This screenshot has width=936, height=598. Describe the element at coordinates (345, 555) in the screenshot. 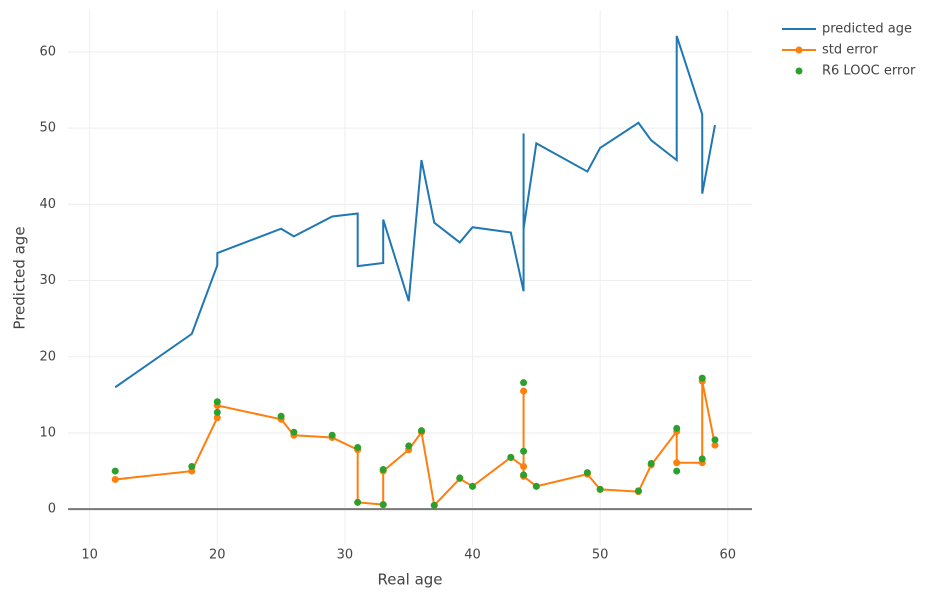

I see `x-tick-label: 30` at that location.